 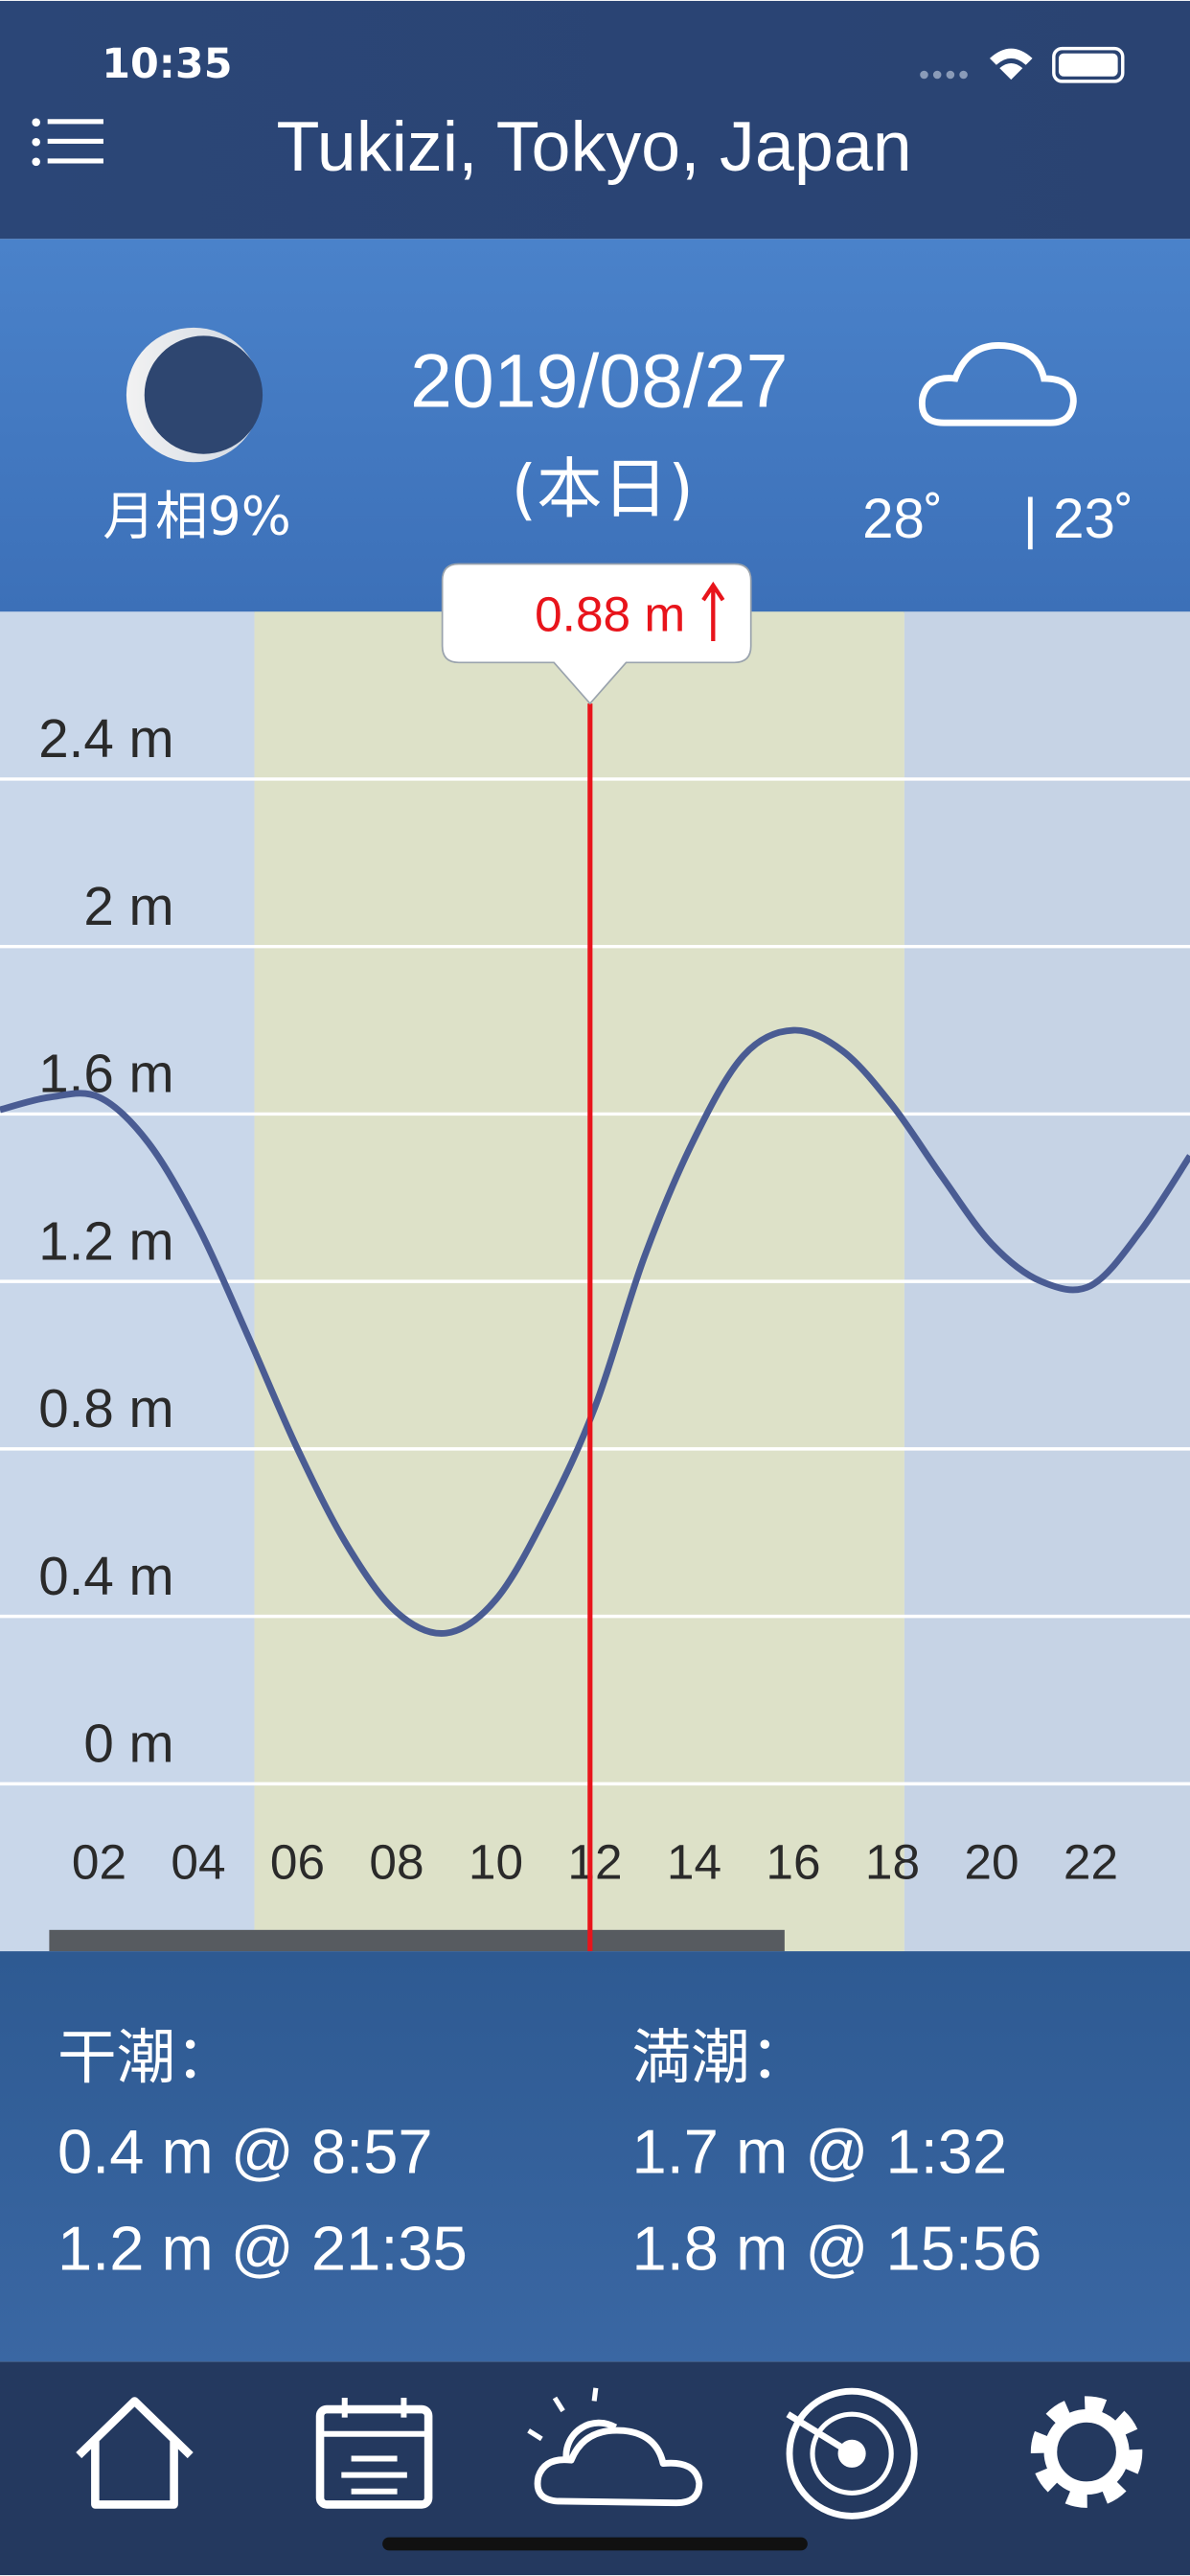 I want to click on x-tick-label: 20, so click(x=991, y=1862).